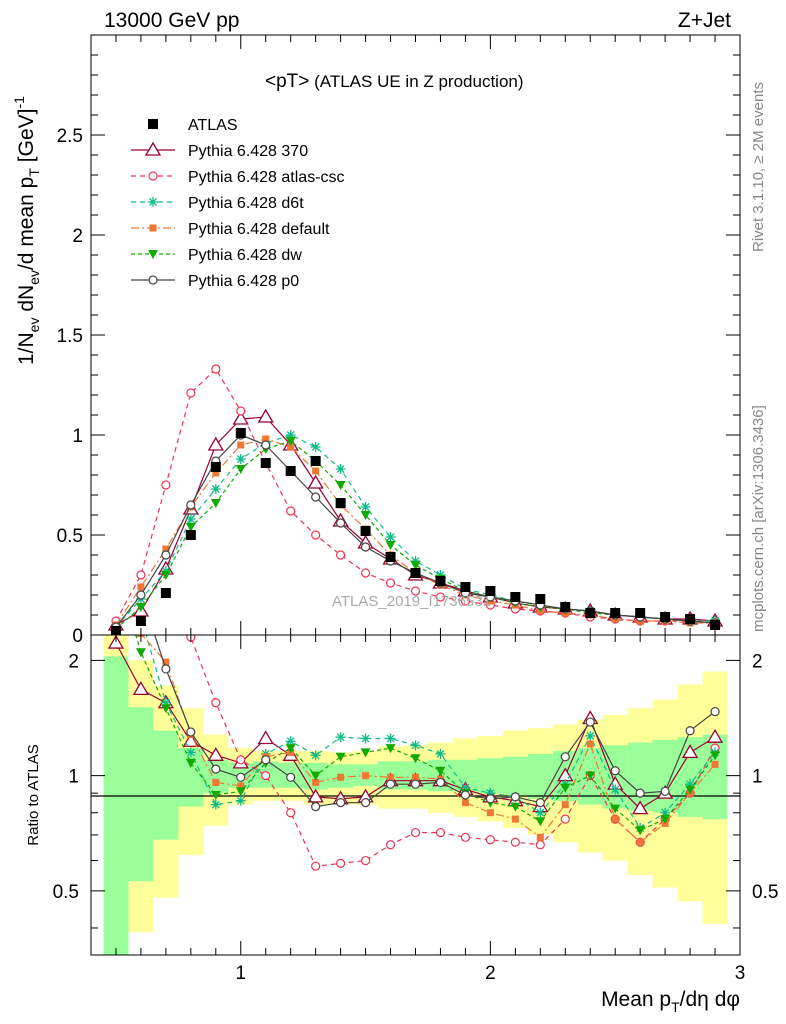  Describe the element at coordinates (243, 281) in the screenshot. I see `legend-label-6: Pythia 6.428 p0` at that location.